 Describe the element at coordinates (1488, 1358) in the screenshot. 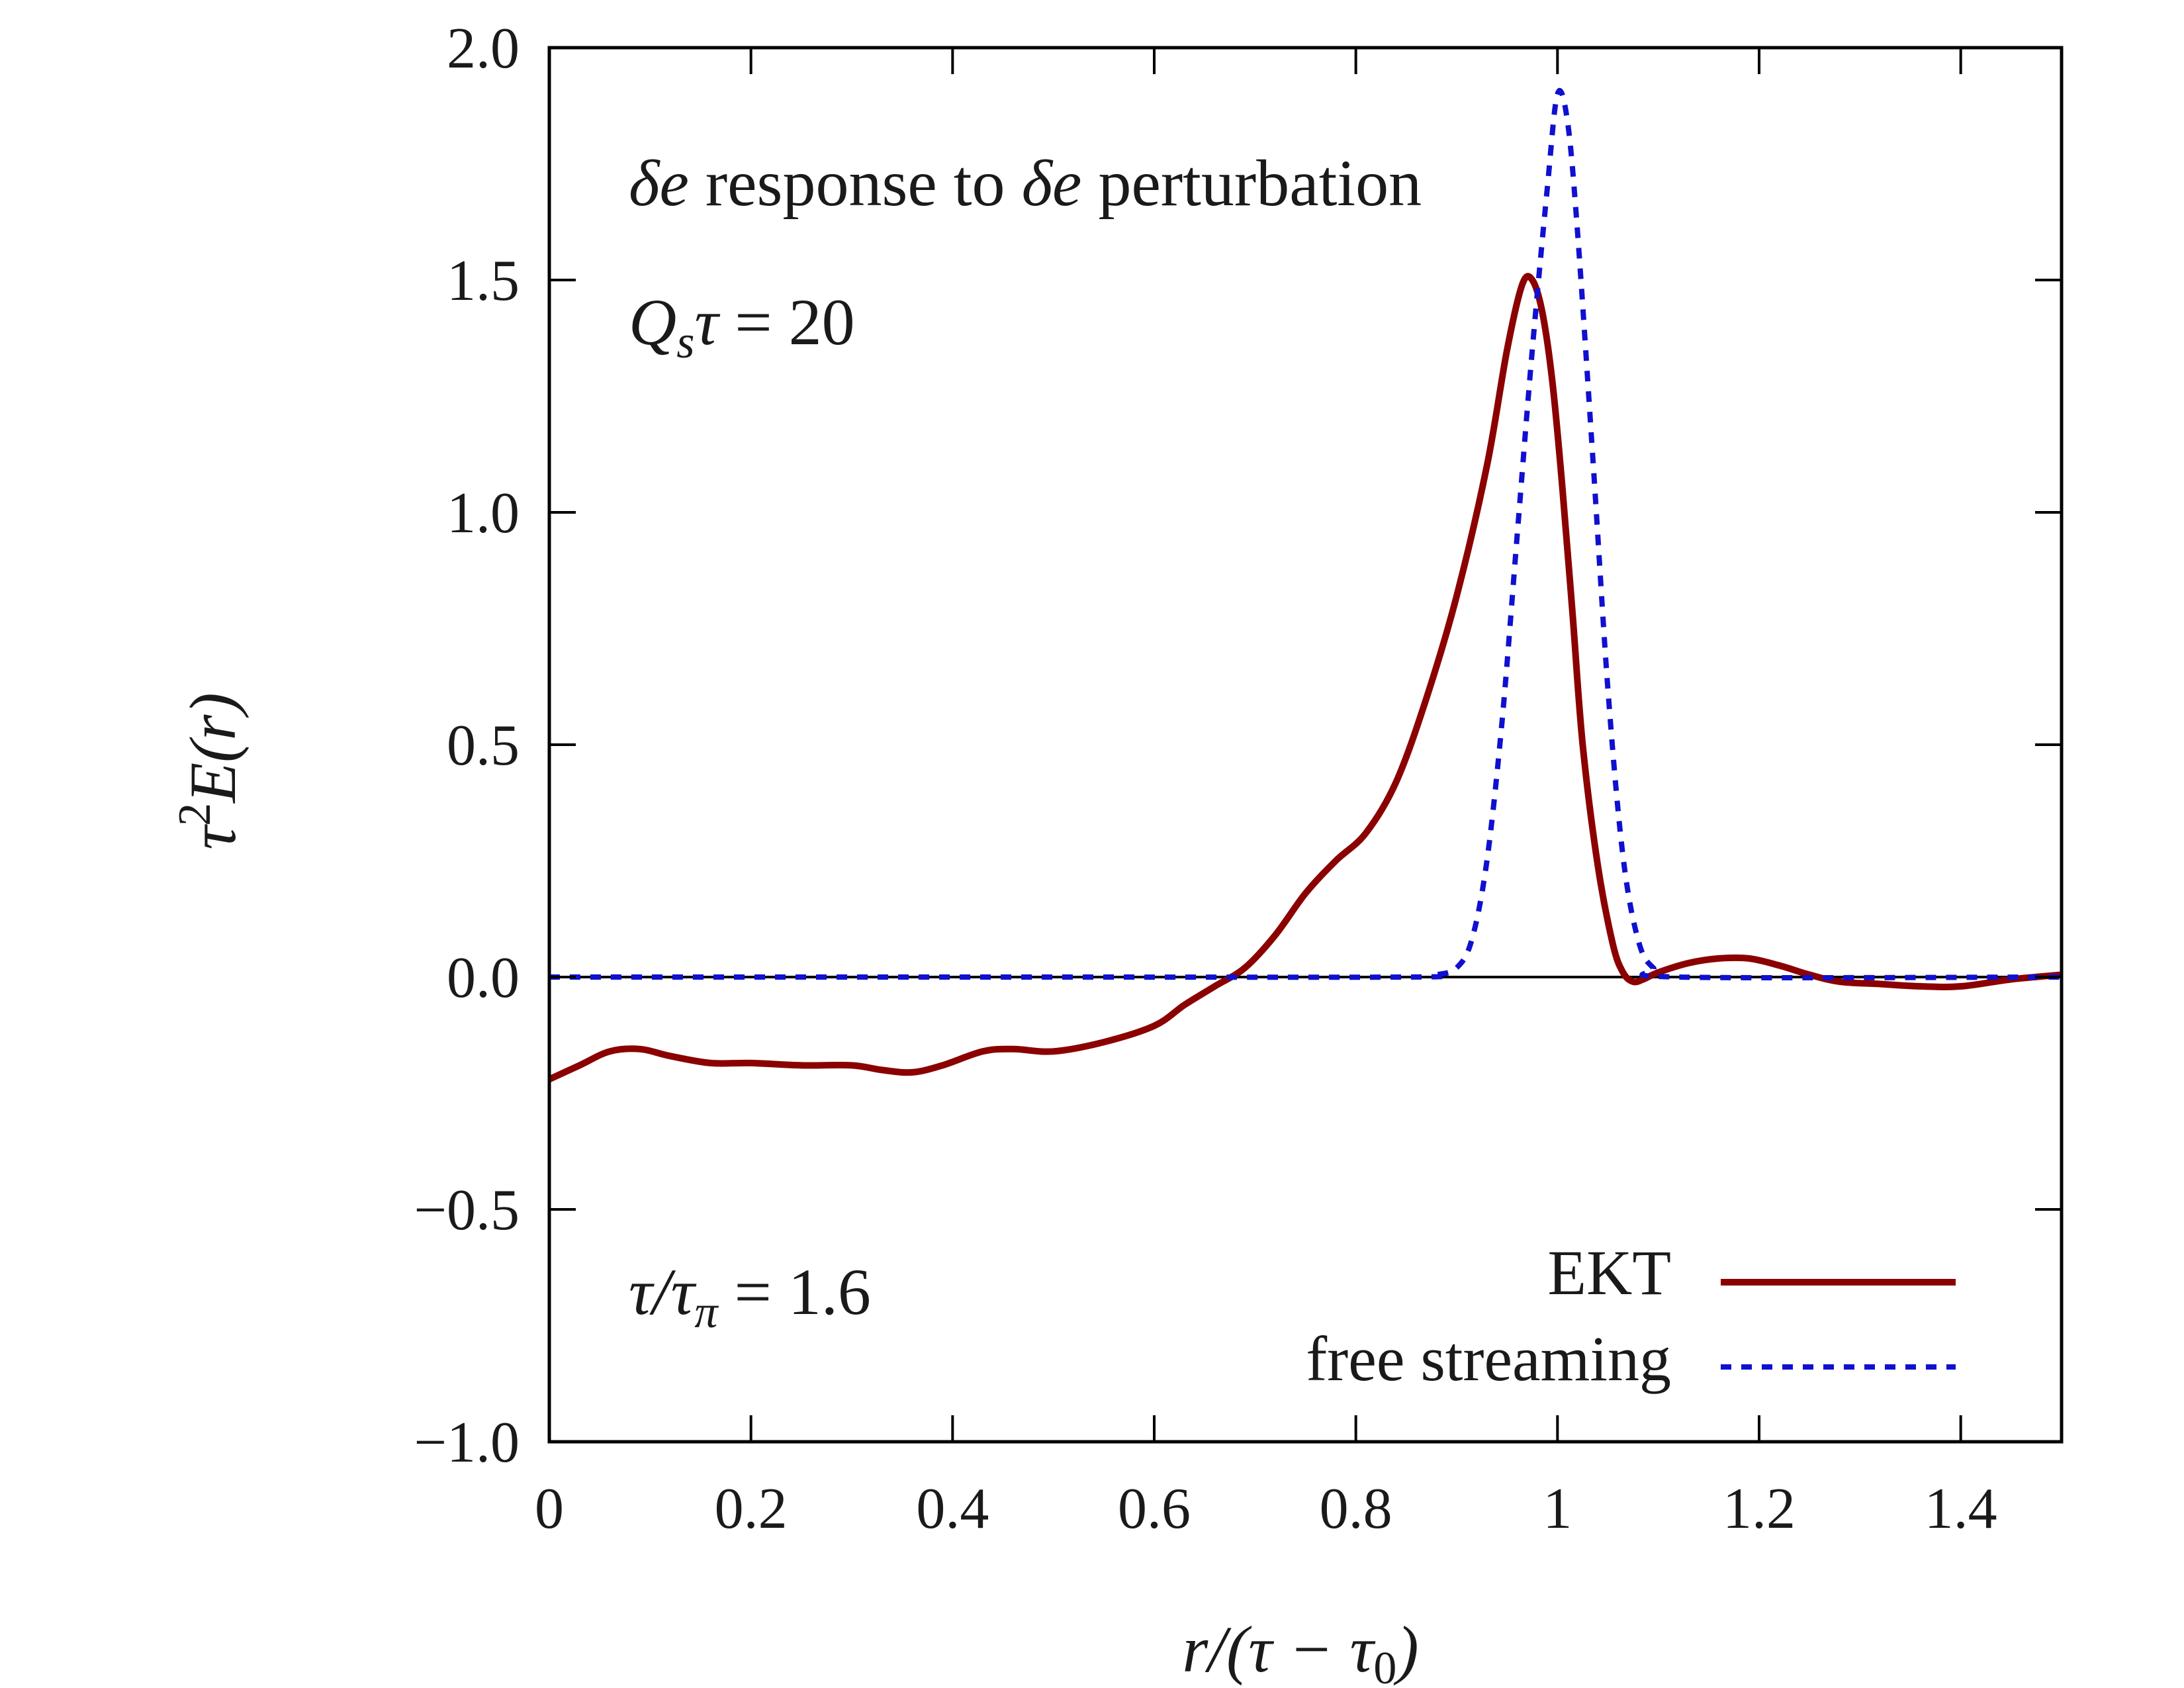

I see `legend-label-free-streaming: free streaming` at that location.